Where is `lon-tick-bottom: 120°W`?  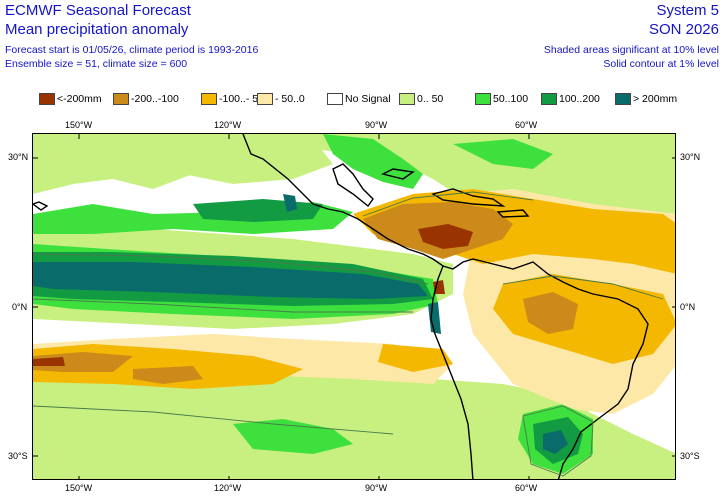 lon-tick-bottom: 120°W is located at coordinates (228, 488).